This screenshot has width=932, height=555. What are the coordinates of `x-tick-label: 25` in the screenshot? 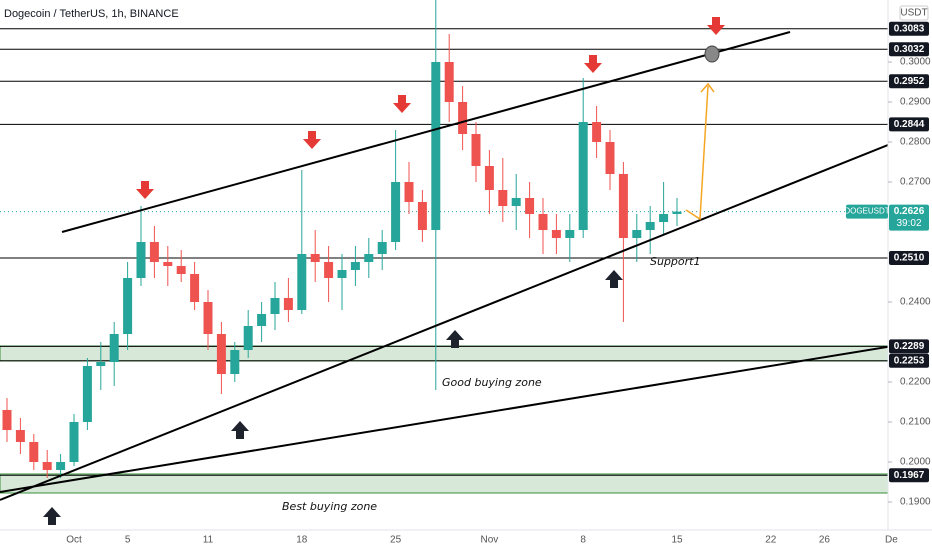 It's located at (396, 540).